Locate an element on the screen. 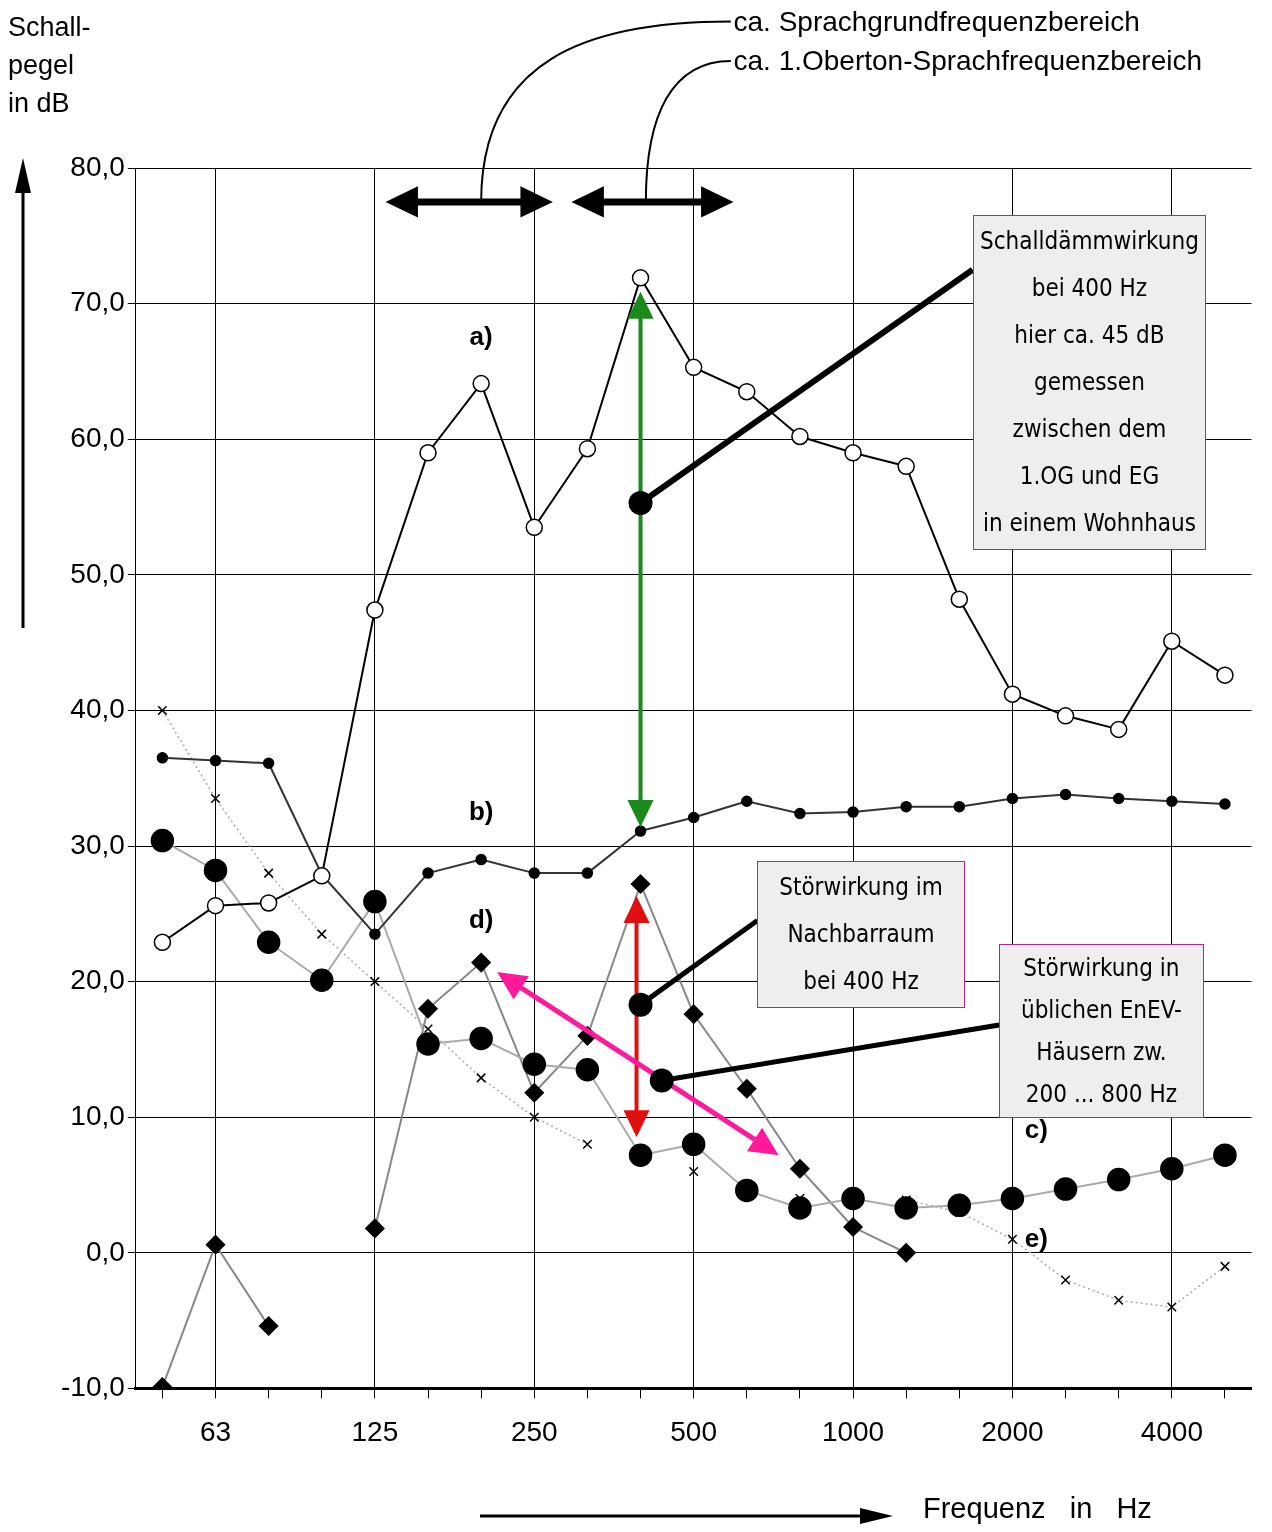  y-tick-label: -10,0 is located at coordinates (92, 1387).